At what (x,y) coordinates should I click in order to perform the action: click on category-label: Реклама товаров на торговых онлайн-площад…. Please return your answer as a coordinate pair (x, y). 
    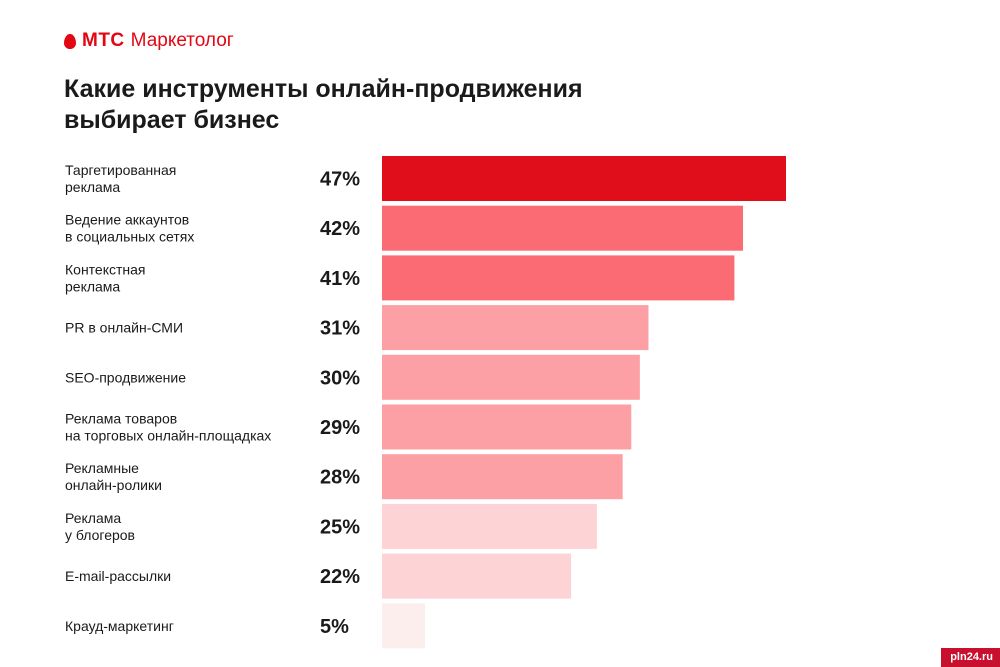
    Looking at the image, I should click on (168, 427).